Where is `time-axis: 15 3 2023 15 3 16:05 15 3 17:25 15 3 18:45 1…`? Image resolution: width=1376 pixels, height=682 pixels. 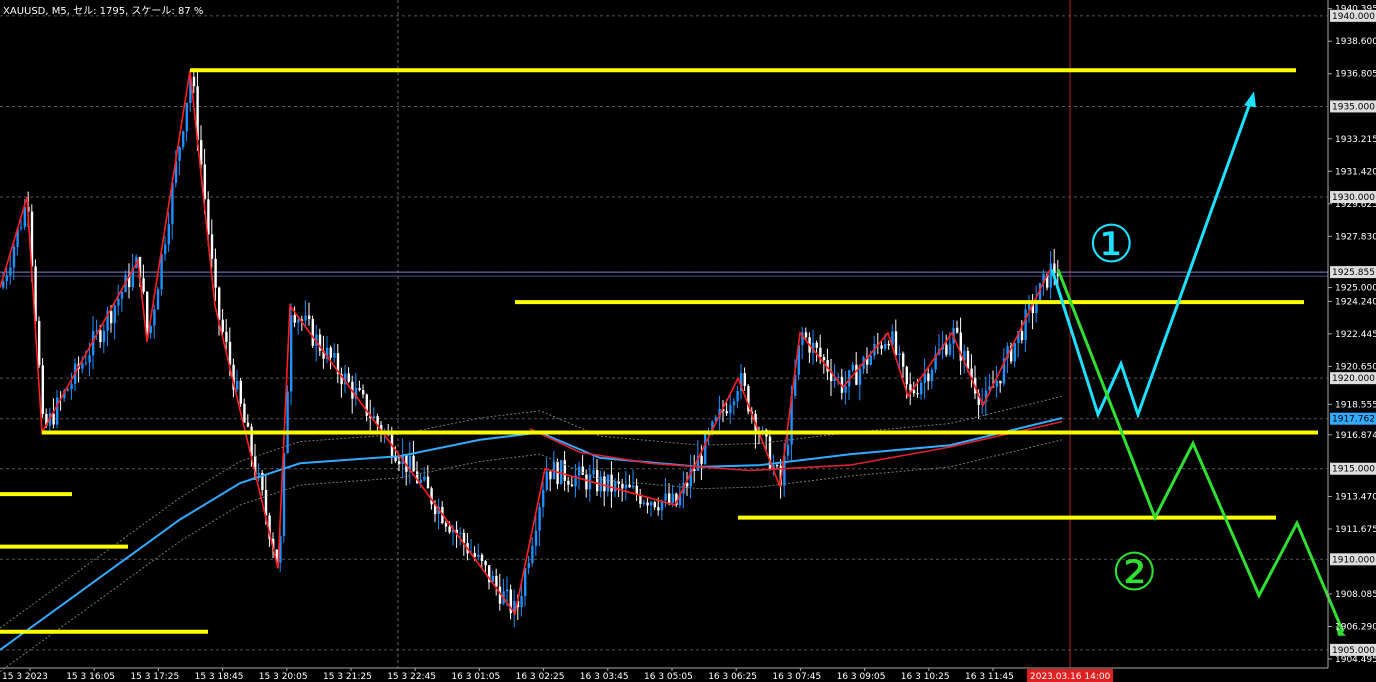
time-axis: 15 3 2023 15 3 16:05 15 3 17:25 15 3 18:45 1… is located at coordinates (664, 674).